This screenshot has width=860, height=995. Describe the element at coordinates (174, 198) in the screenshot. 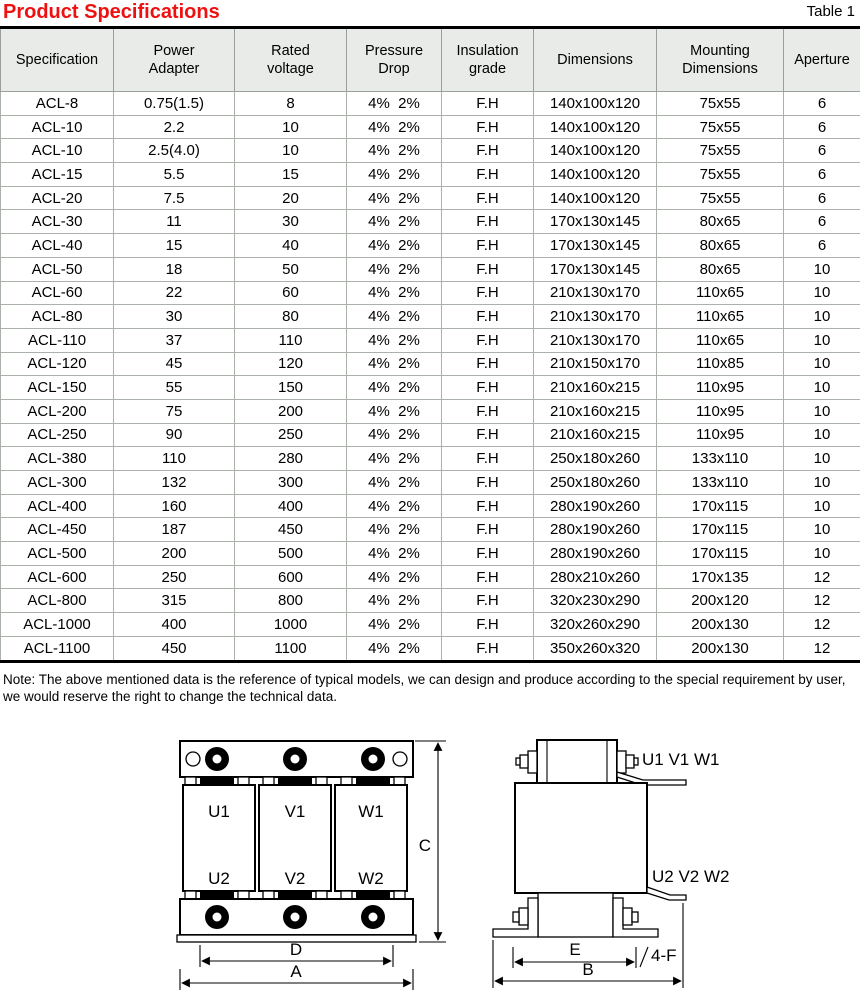

I see `table-cell-power_adapter: 7.5` at that location.